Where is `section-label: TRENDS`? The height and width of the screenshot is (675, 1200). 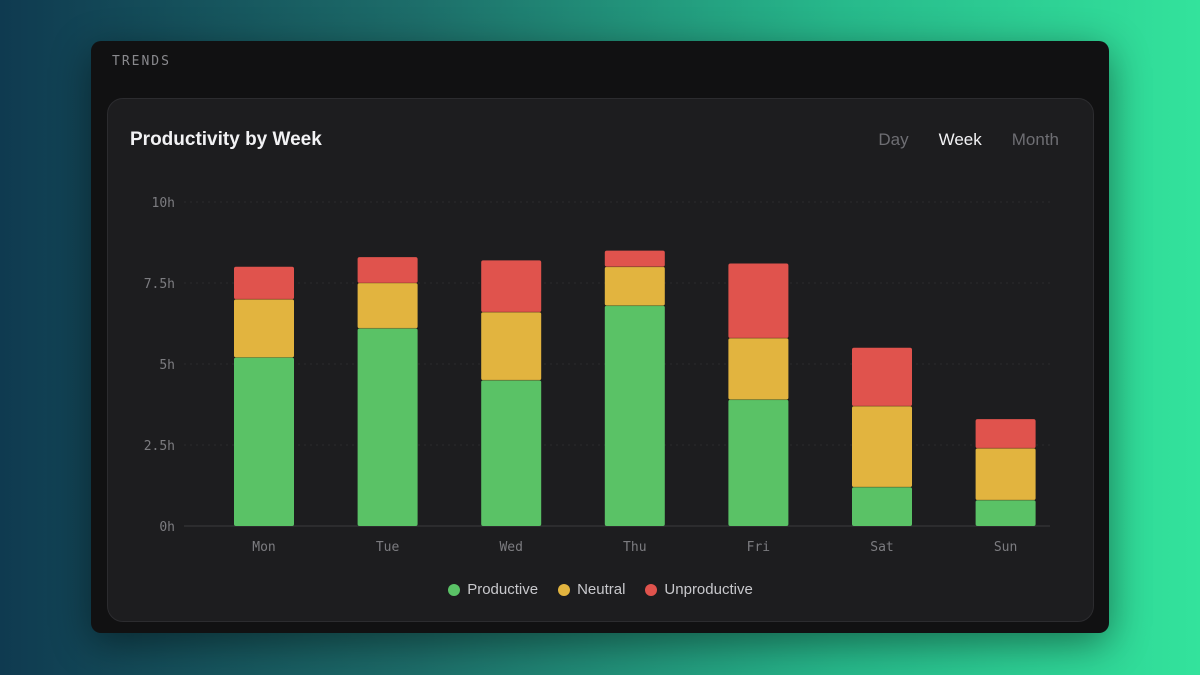
section-label: TRENDS is located at coordinates (141, 61).